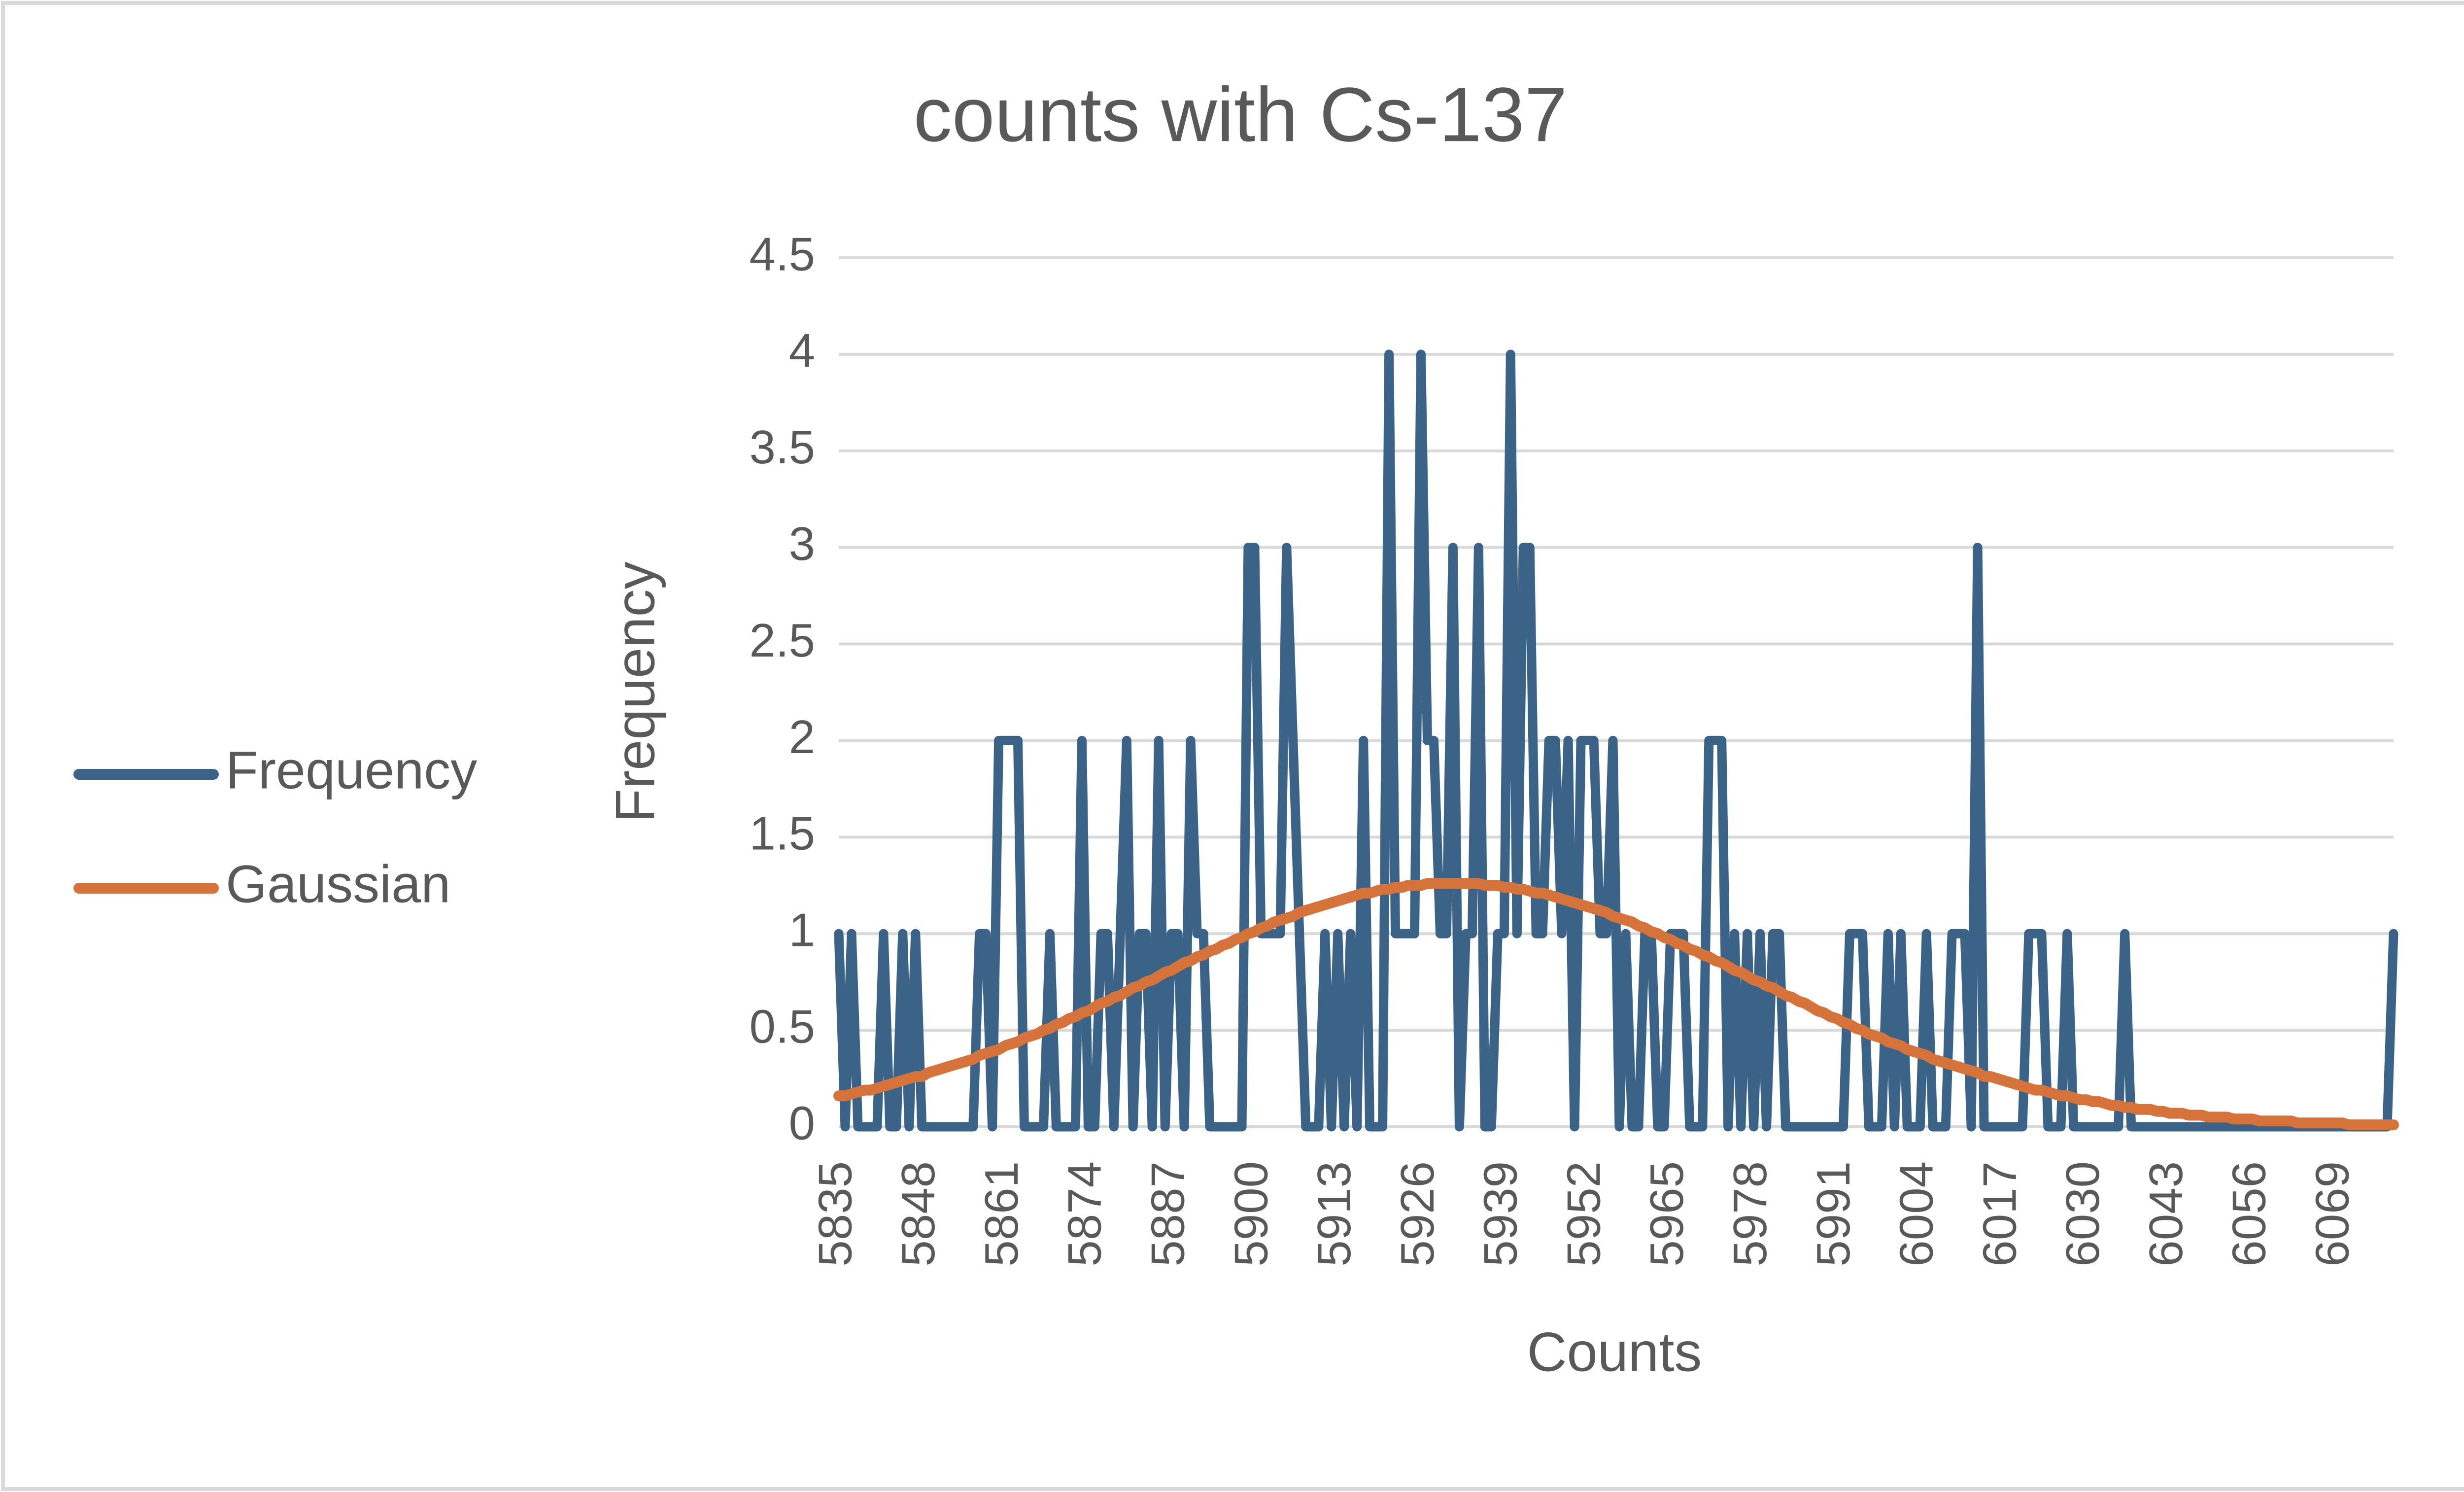 Image resolution: width=2464 pixels, height=1492 pixels. Describe the element at coordinates (1251, 1214) in the screenshot. I see `x-tick-label: 5900` at that location.